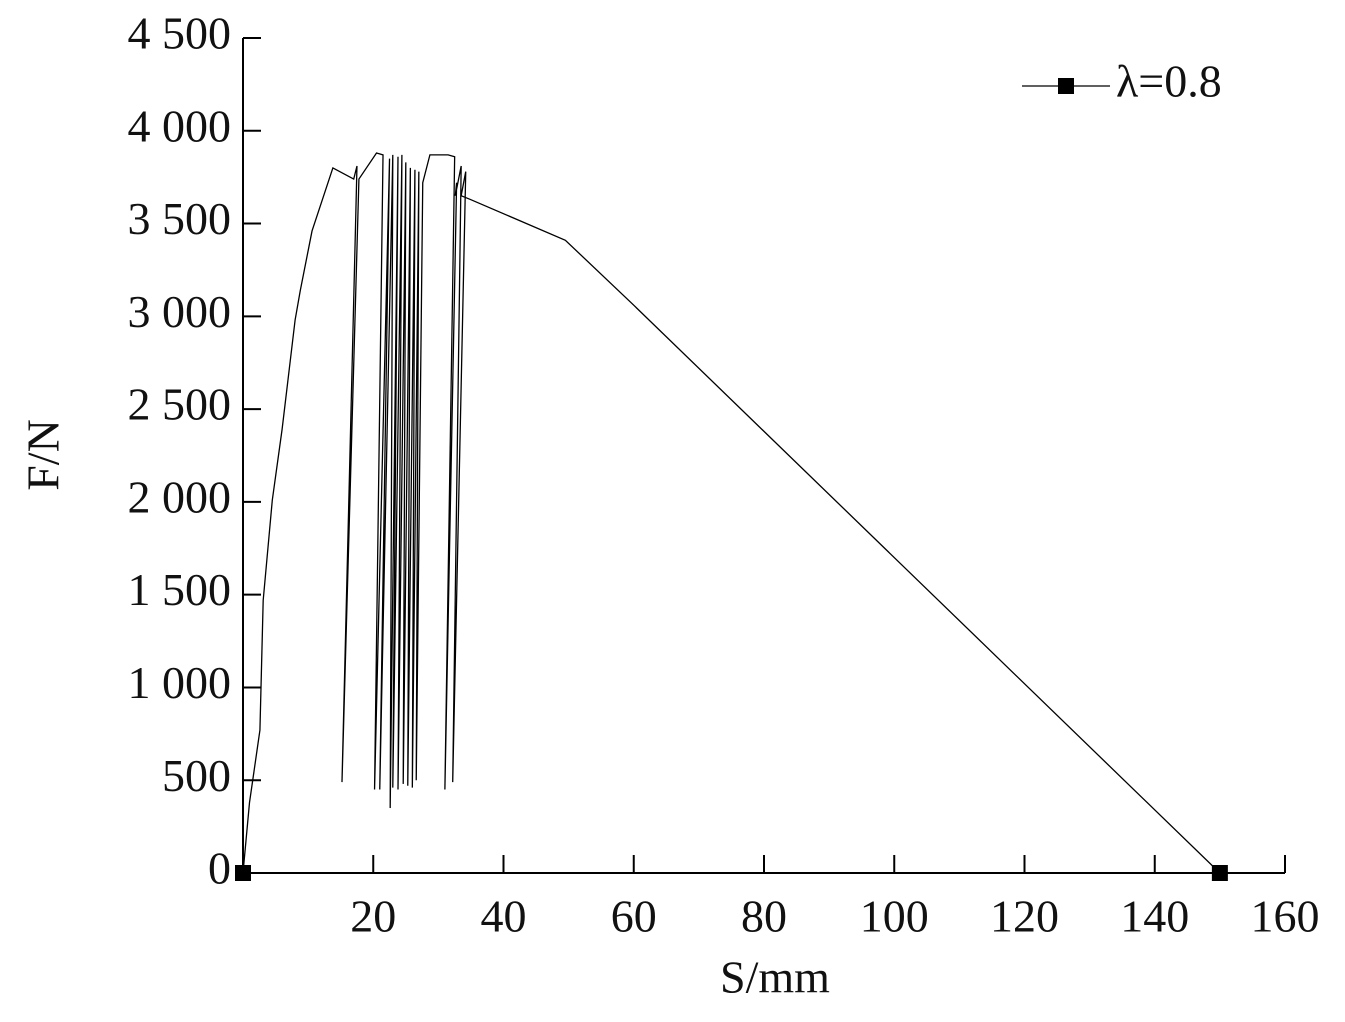 The width and height of the screenshot is (1345, 1022). Describe the element at coordinates (894, 916) in the screenshot. I see `x-tick-label: 100` at that location.